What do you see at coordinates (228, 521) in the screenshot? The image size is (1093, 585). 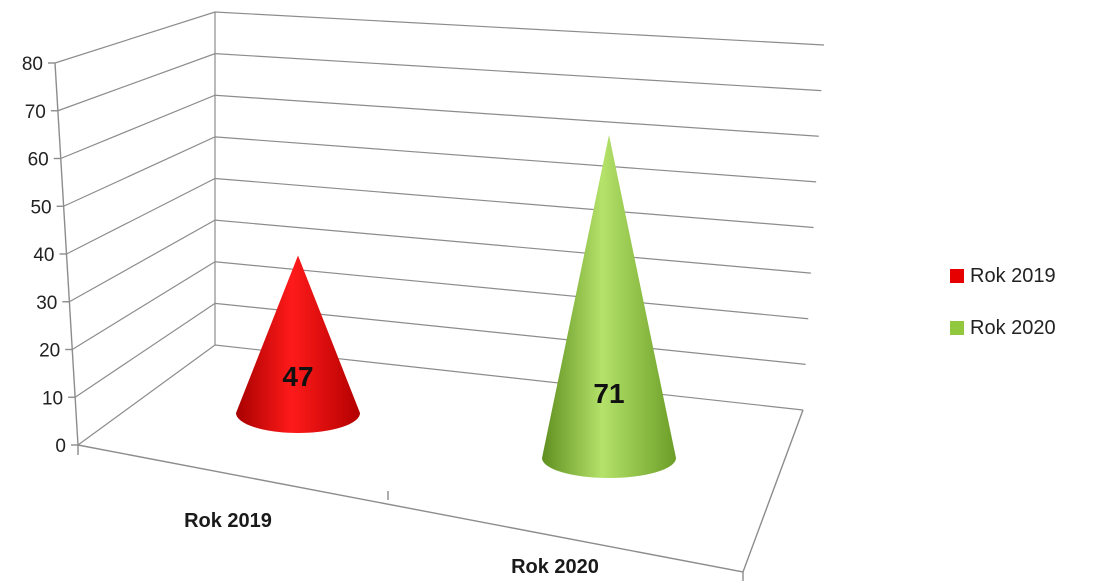 I see `x-category-label: Rok 2019` at bounding box center [228, 521].